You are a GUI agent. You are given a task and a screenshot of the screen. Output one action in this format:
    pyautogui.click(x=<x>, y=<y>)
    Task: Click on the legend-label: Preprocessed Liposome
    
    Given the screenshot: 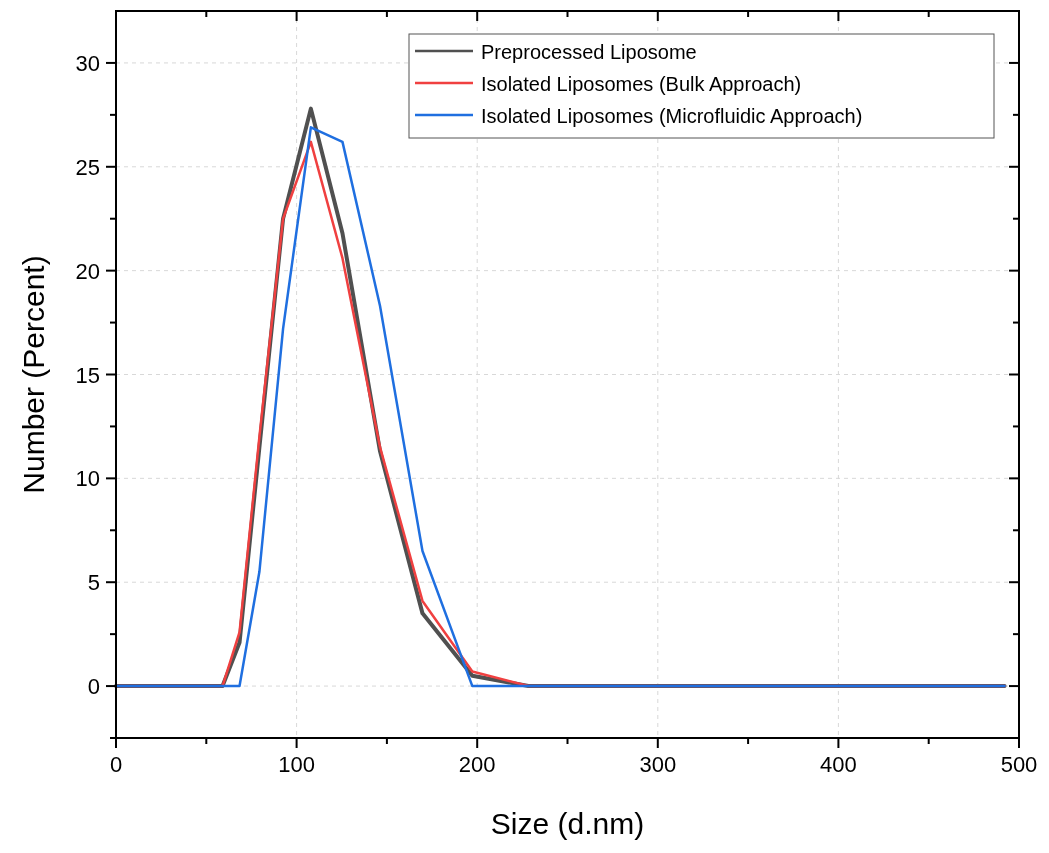 What is the action you would take?
    pyautogui.click(x=589, y=52)
    